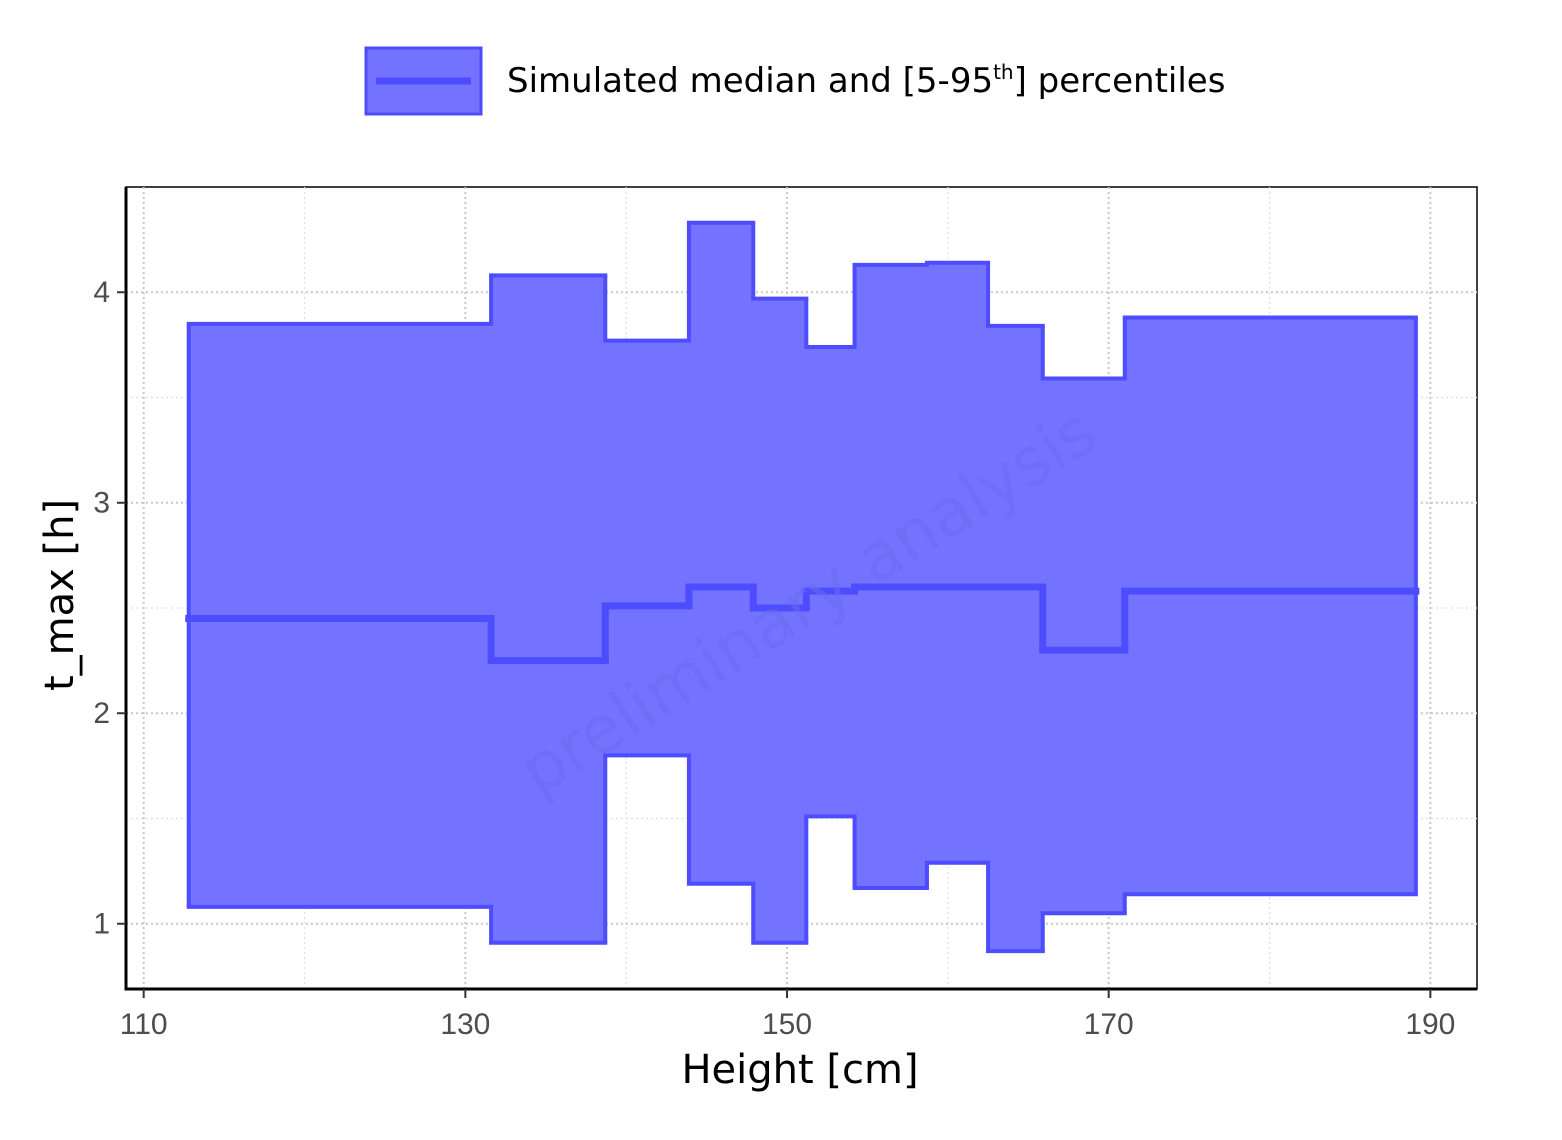 The height and width of the screenshot is (1140, 1562). Describe the element at coordinates (799, 1070) in the screenshot. I see `x-axis-title: Height [cm]` at that location.